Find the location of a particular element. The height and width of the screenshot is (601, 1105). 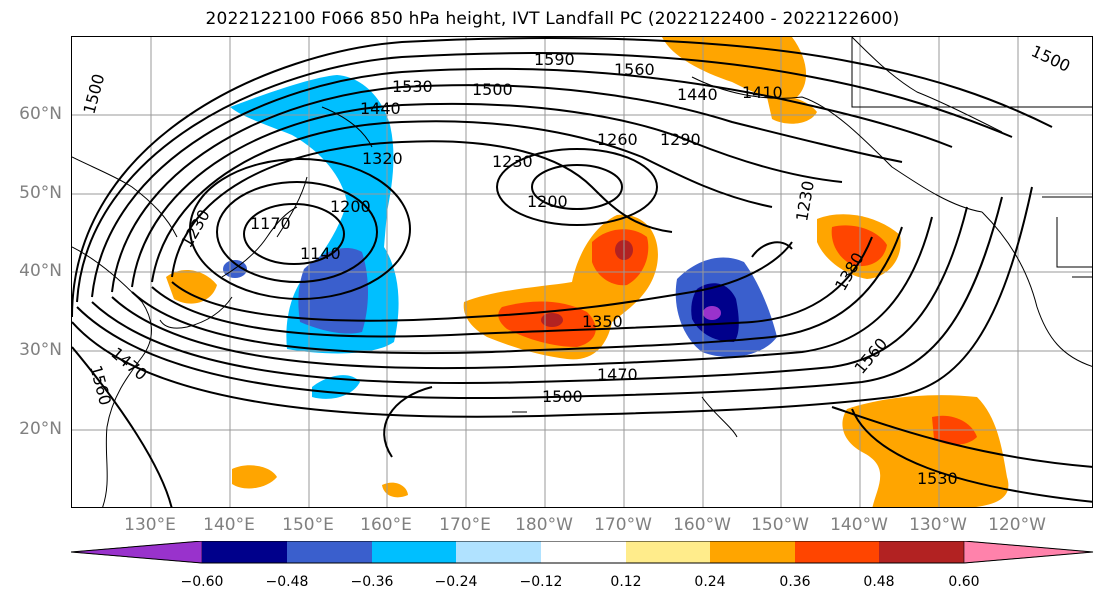

colorbar-tick: −0.60 is located at coordinates (202, 582).